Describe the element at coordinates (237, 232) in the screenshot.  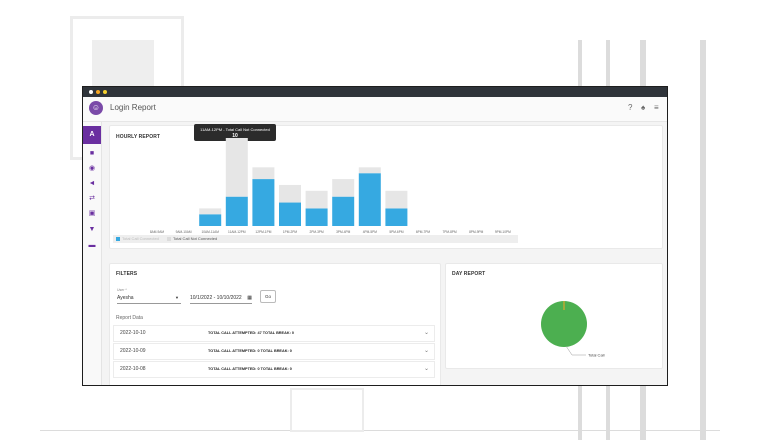
I see `x-tick-label: 11AM-12PM` at that location.